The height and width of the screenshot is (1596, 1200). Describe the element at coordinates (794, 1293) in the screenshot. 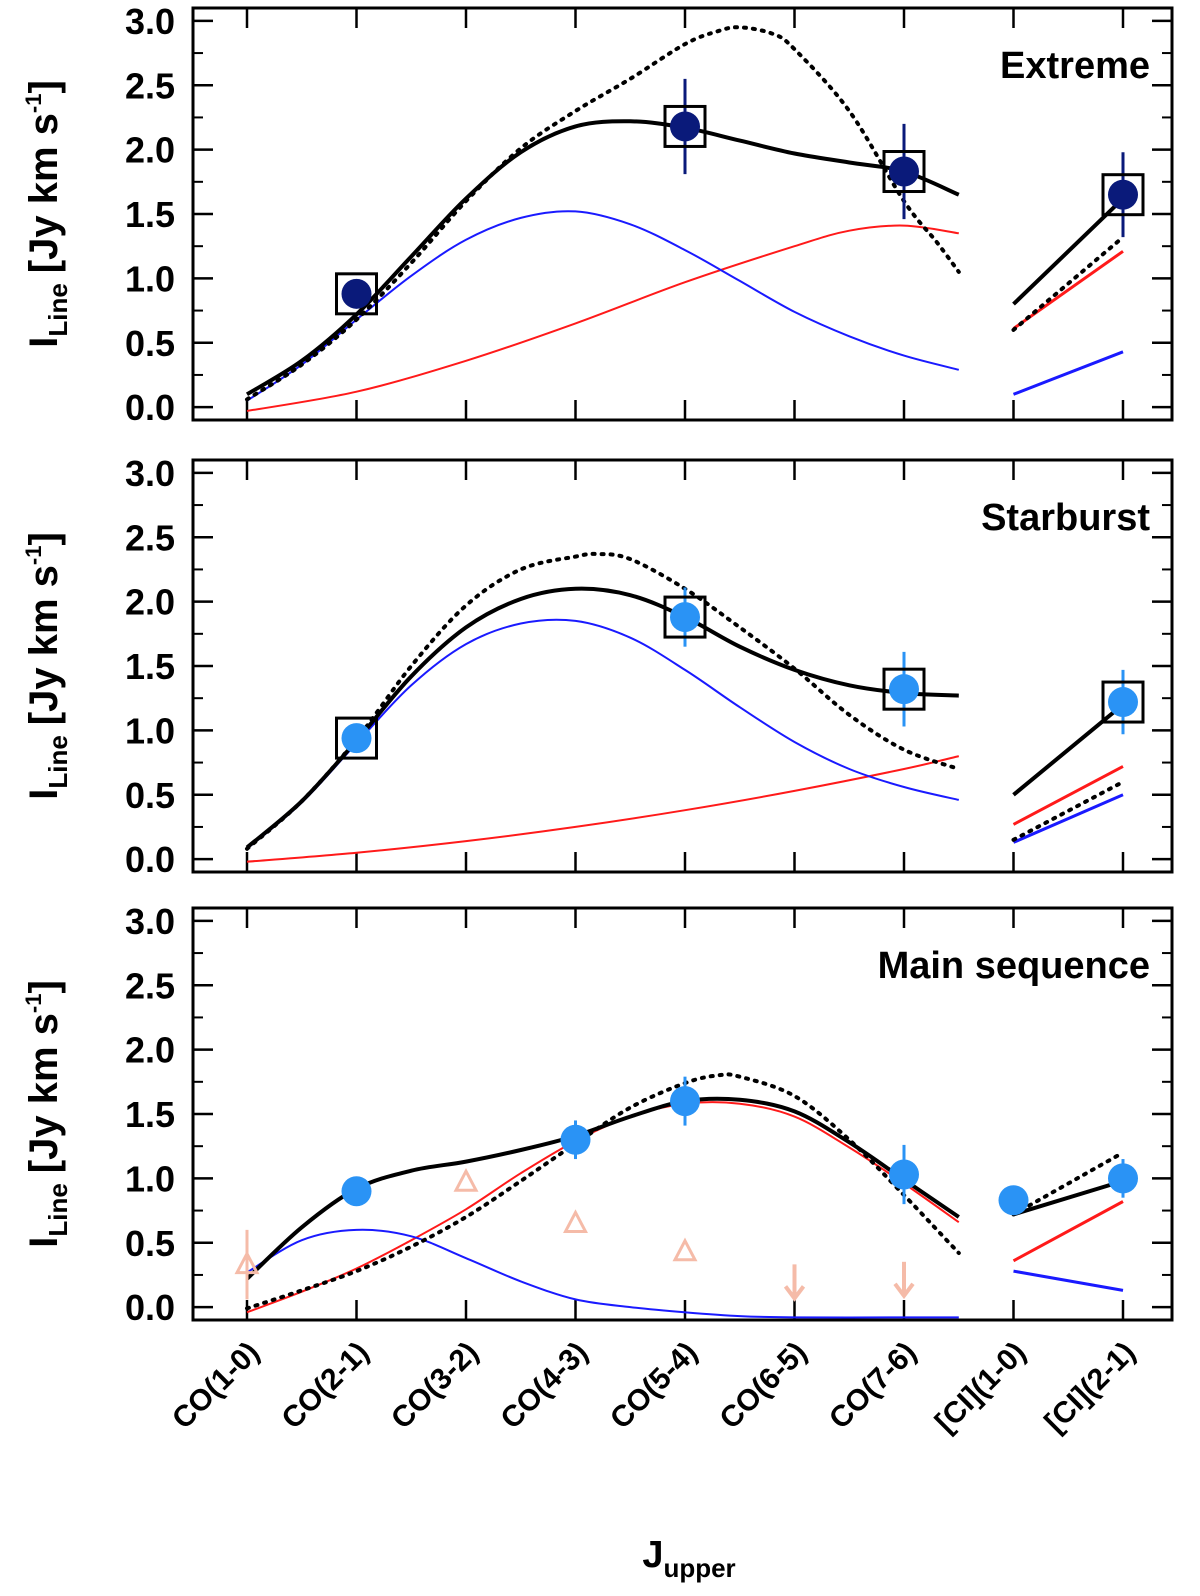

I see `upper-limit-arrow-head` at that location.